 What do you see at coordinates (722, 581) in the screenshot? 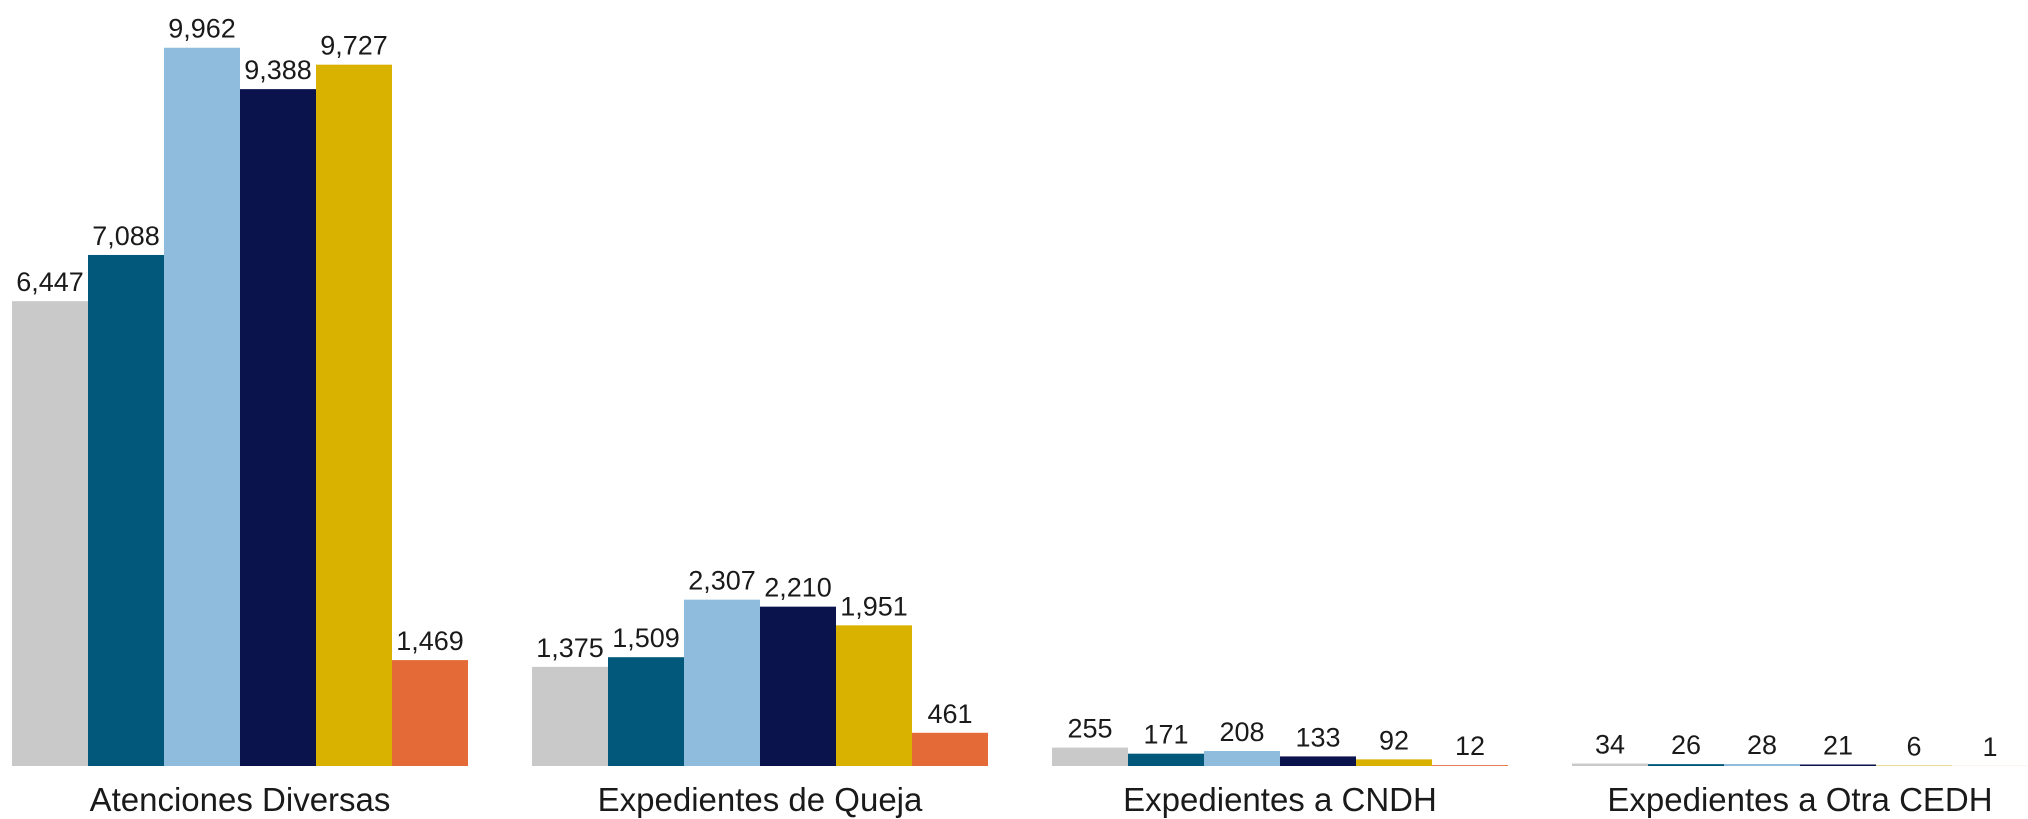
I see `value-label: 2,307` at bounding box center [722, 581].